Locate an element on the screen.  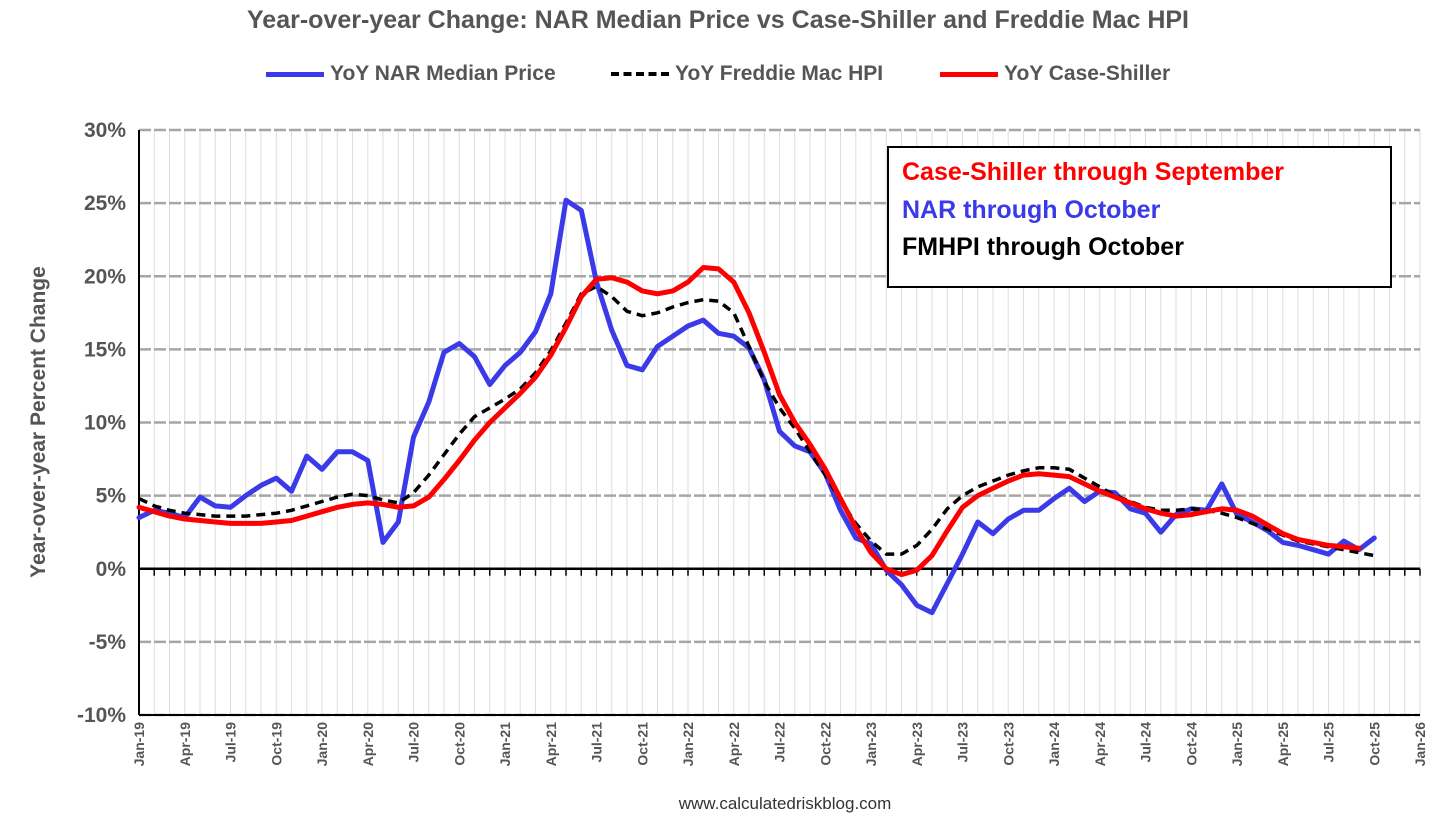
y-tick-label: 25% is located at coordinates (105, 203).